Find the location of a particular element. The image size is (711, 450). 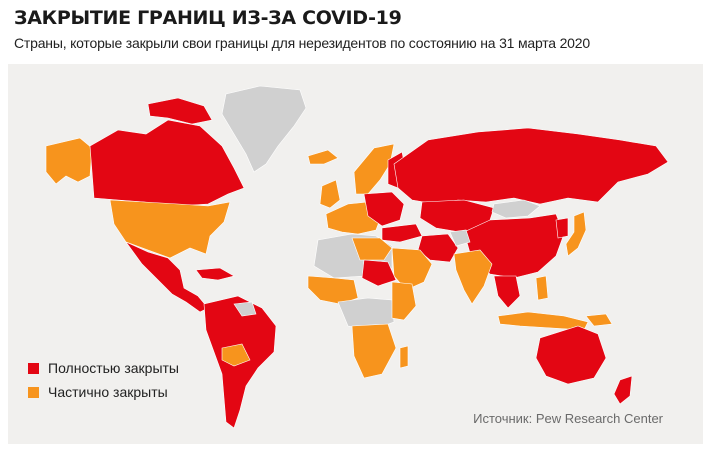

chad-sudan is located at coordinates (379, 273).